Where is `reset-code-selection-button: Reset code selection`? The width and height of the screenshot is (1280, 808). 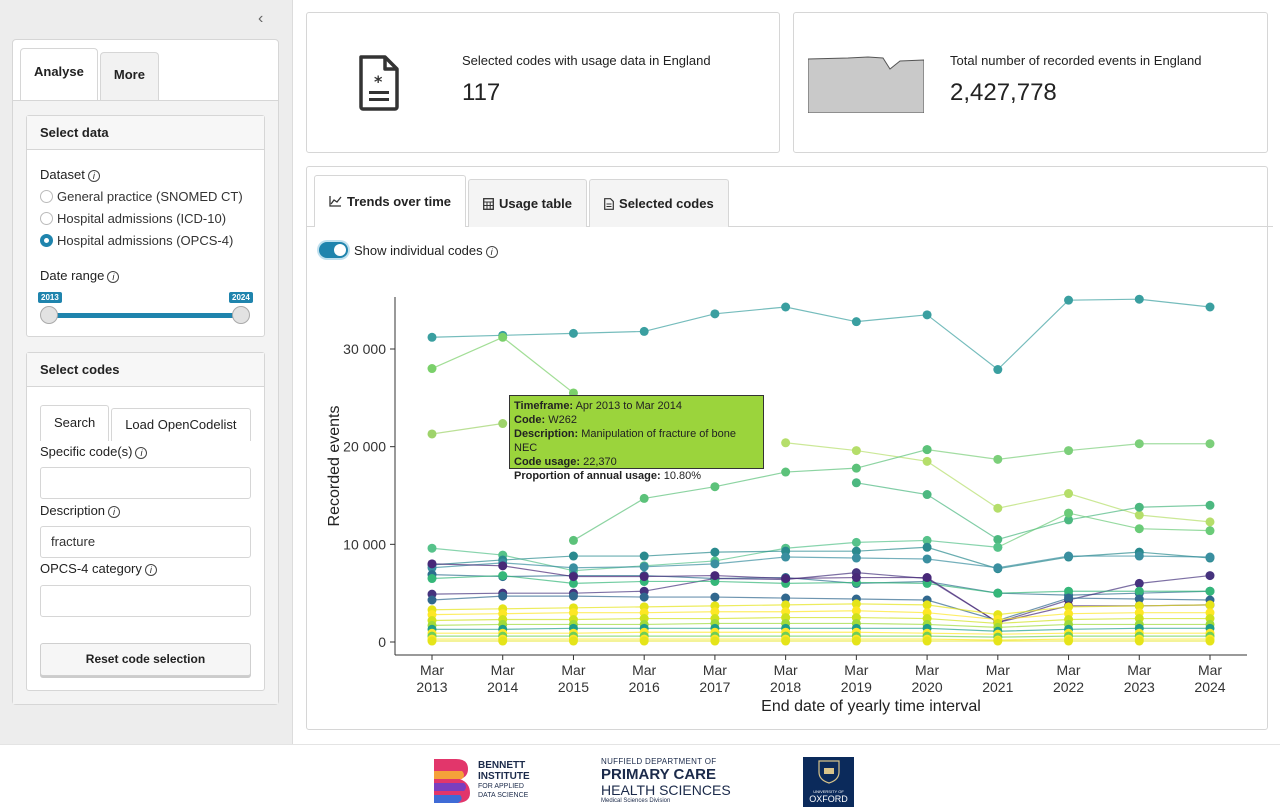
reset-code-selection-button: Reset code selection is located at coordinates (145, 659).